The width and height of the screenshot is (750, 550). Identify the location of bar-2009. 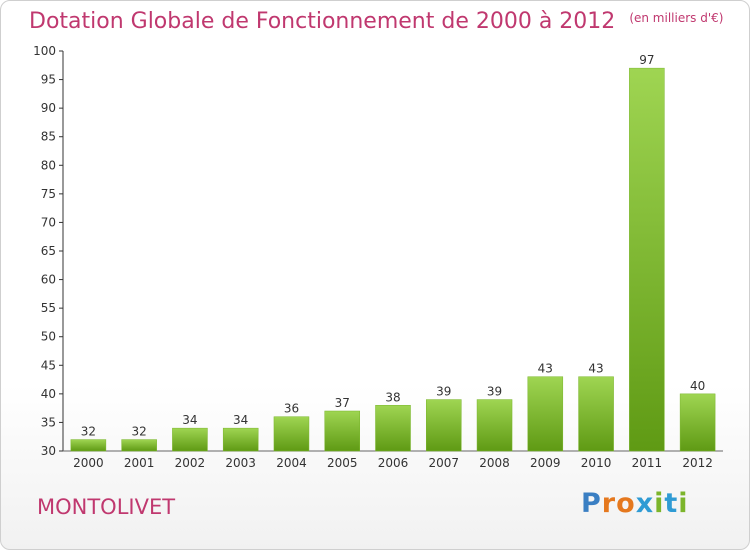
(545, 414).